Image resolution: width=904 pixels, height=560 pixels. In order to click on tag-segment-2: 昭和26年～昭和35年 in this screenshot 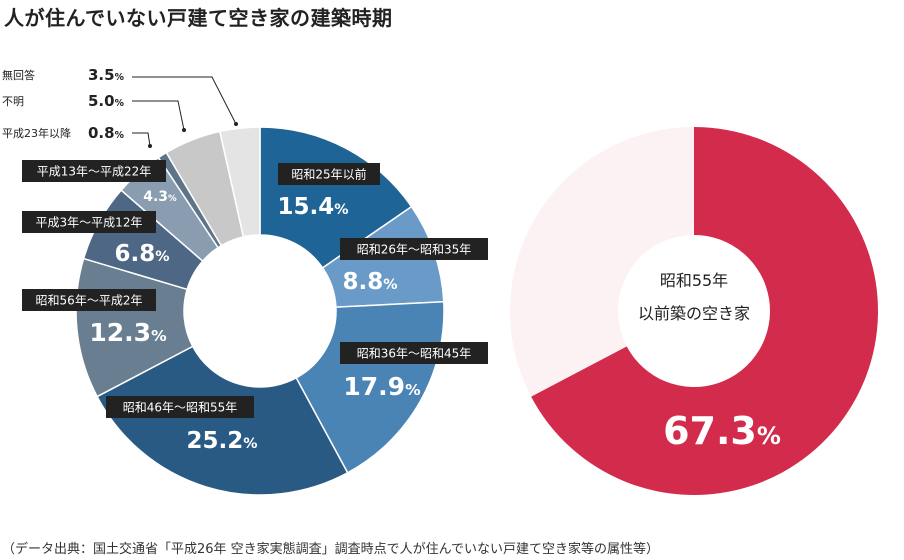, I will do `click(414, 249)`.